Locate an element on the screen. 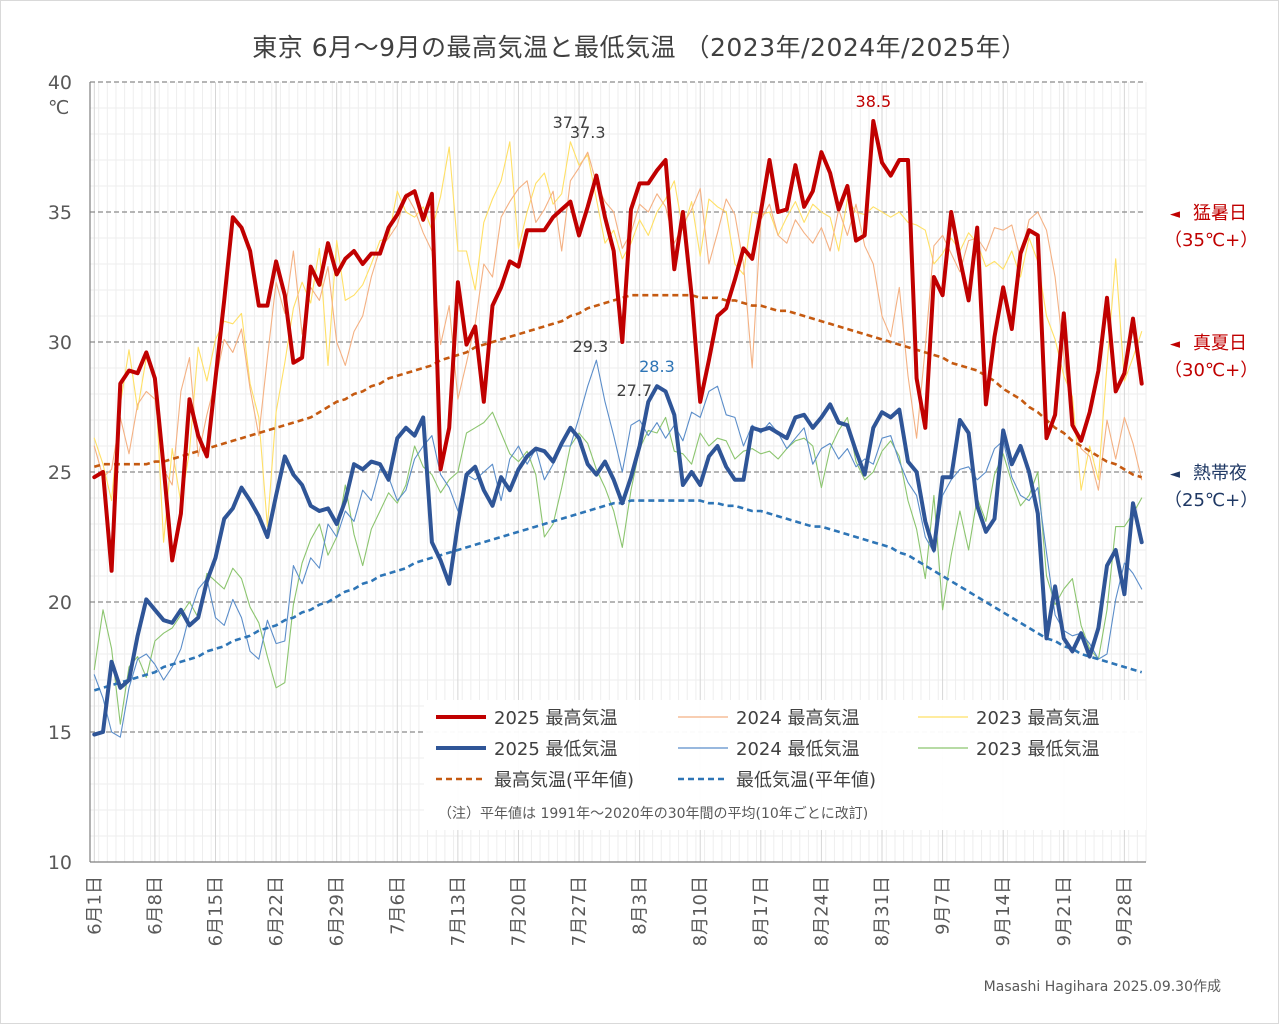 This screenshot has height=1024, width=1279. legend-box is located at coordinates (785, 765).